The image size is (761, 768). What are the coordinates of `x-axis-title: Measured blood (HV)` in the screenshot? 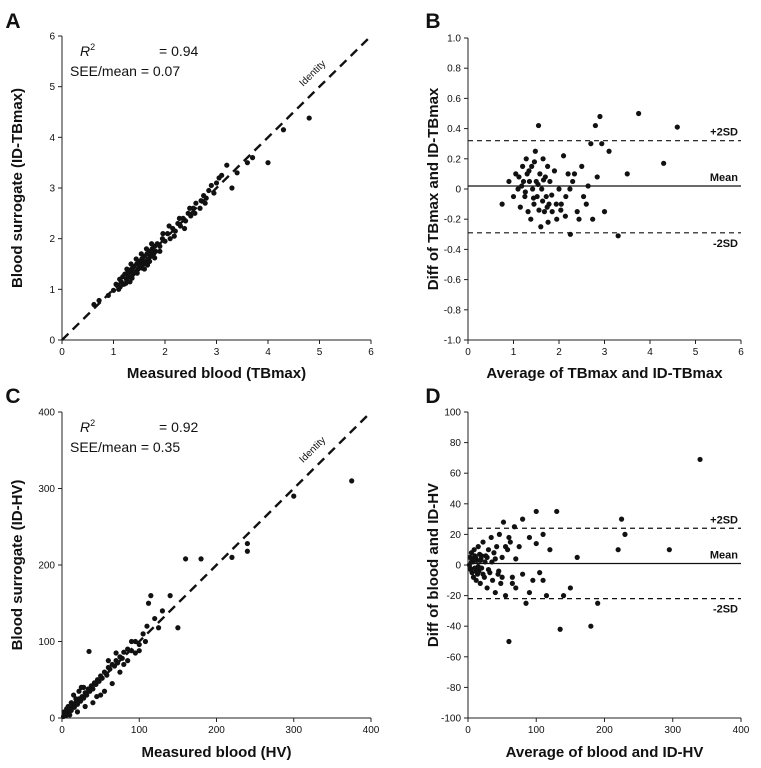 It's located at (216, 752).